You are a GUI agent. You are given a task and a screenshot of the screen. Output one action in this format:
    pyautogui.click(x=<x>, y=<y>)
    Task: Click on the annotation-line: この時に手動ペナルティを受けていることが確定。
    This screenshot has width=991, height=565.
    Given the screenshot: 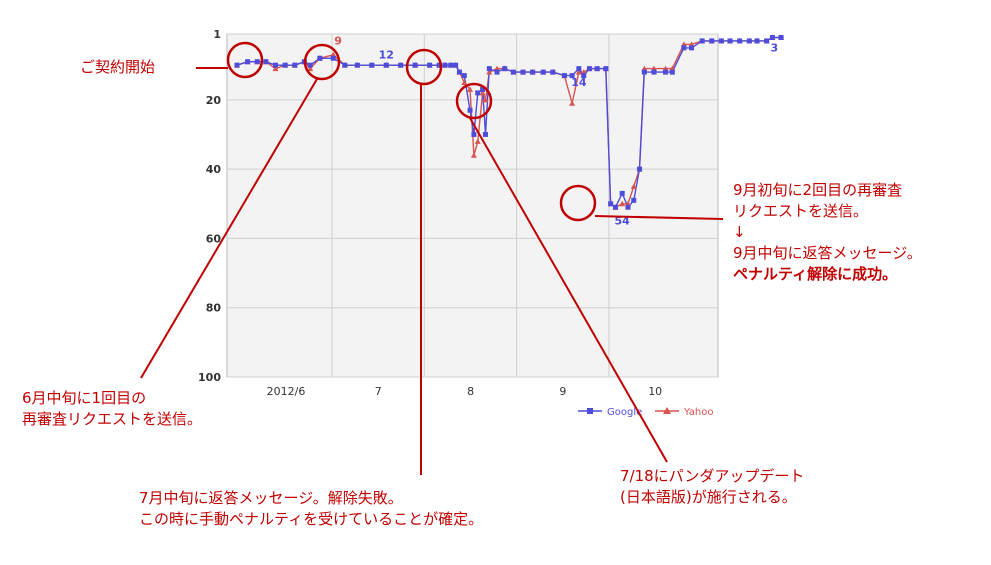 What is the action you would take?
    pyautogui.click(x=311, y=519)
    